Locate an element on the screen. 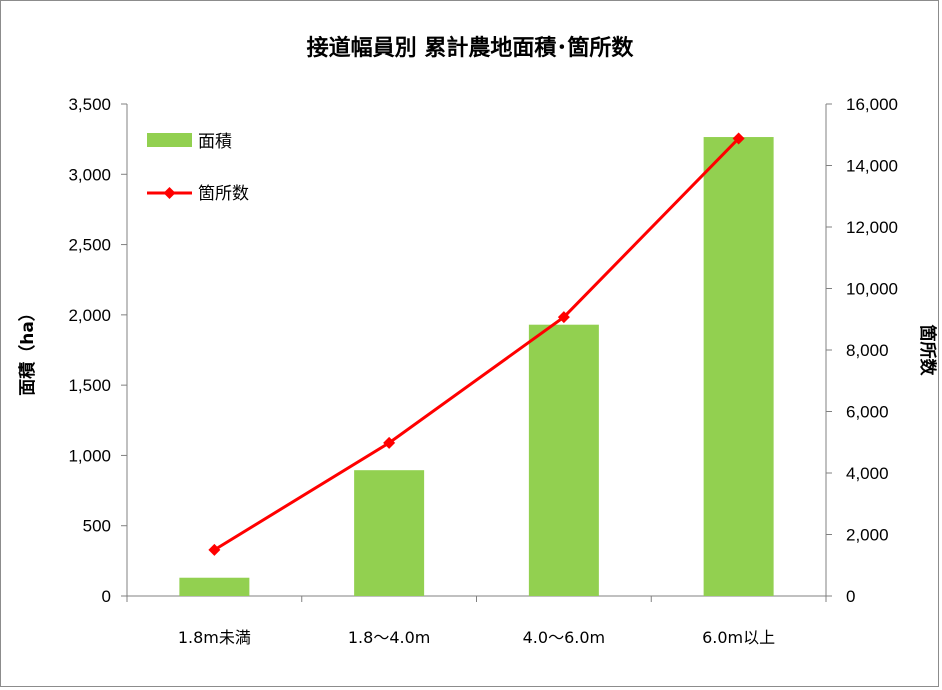 This screenshot has width=942, height=690. left-tick-label: 1,000 is located at coordinates (89, 455).